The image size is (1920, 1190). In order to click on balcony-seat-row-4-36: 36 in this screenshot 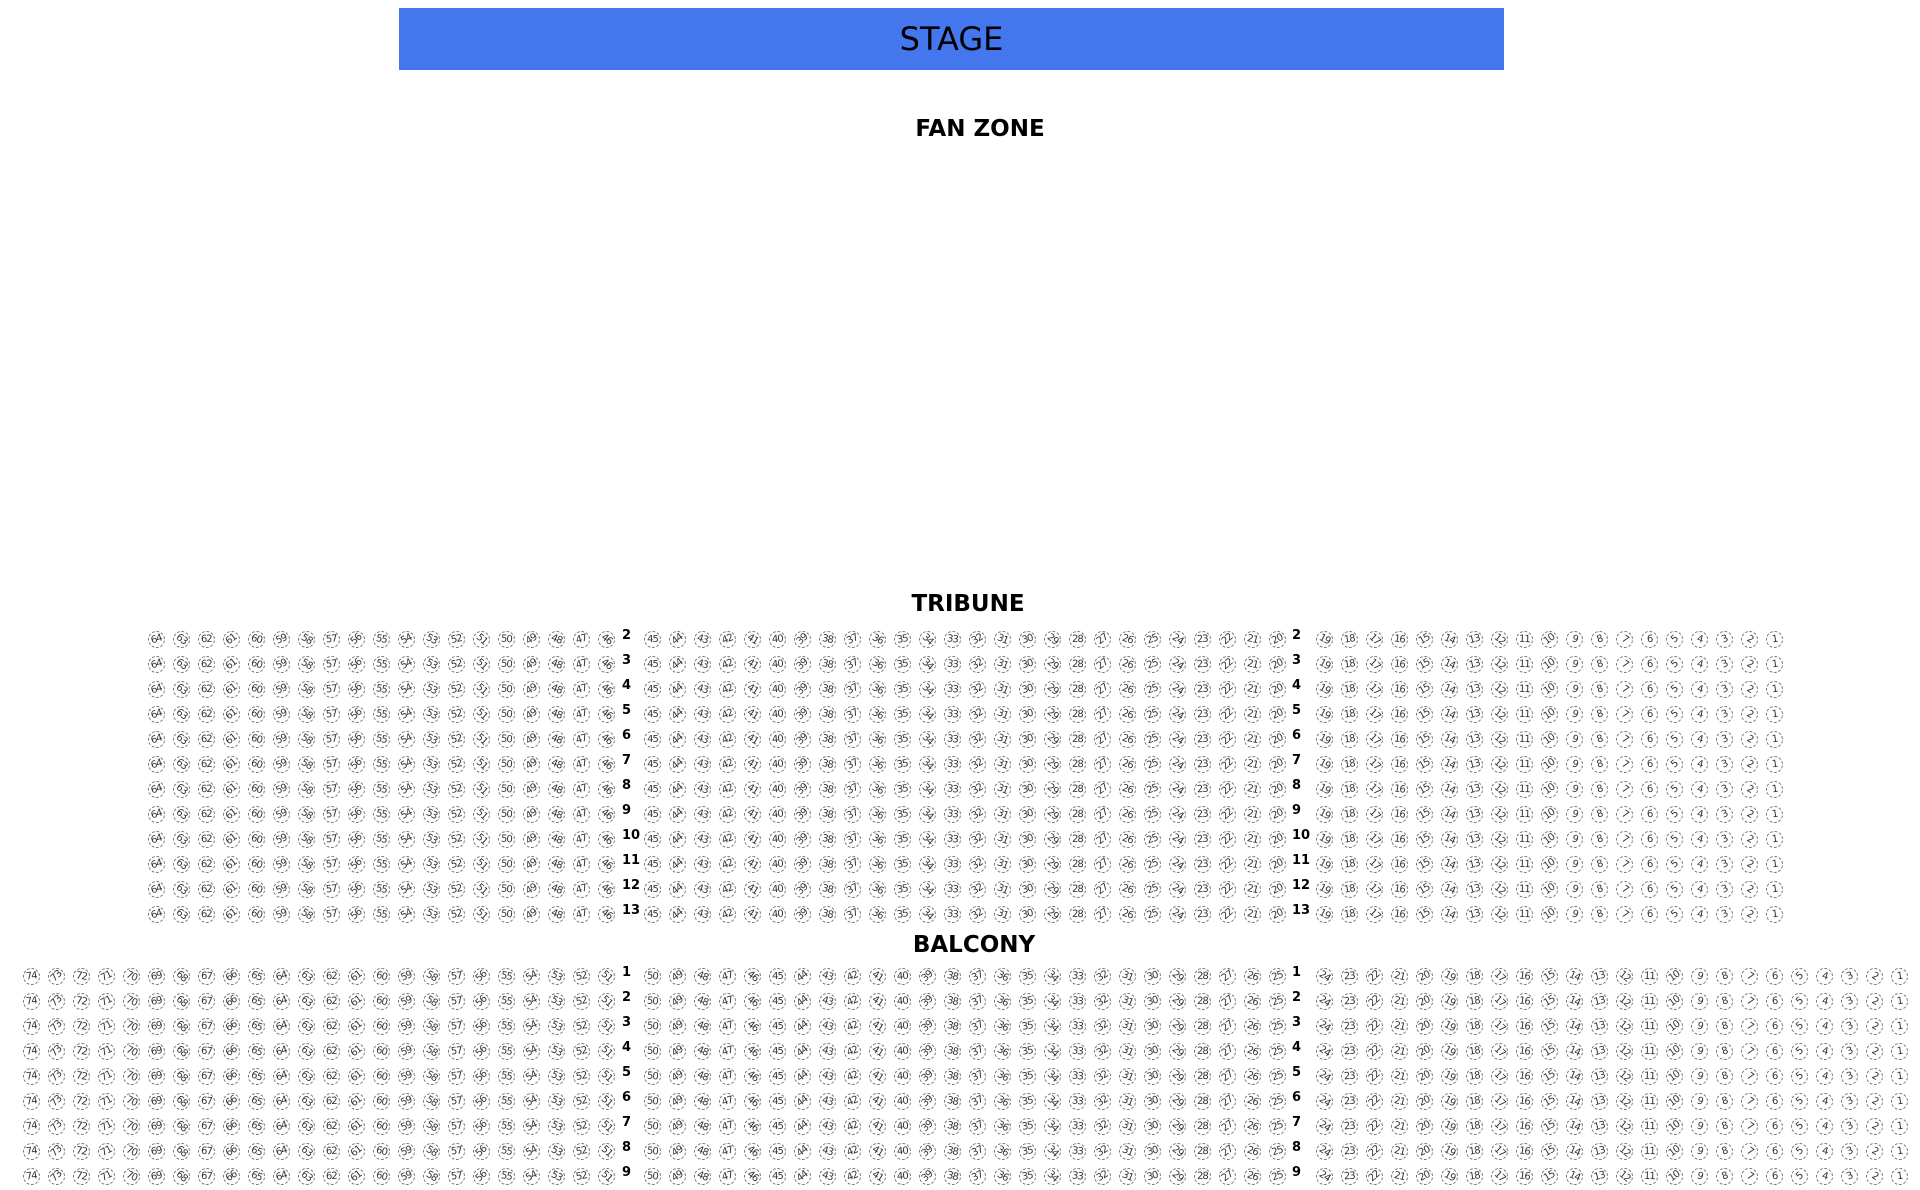, I will do `click(1002, 1051)`.